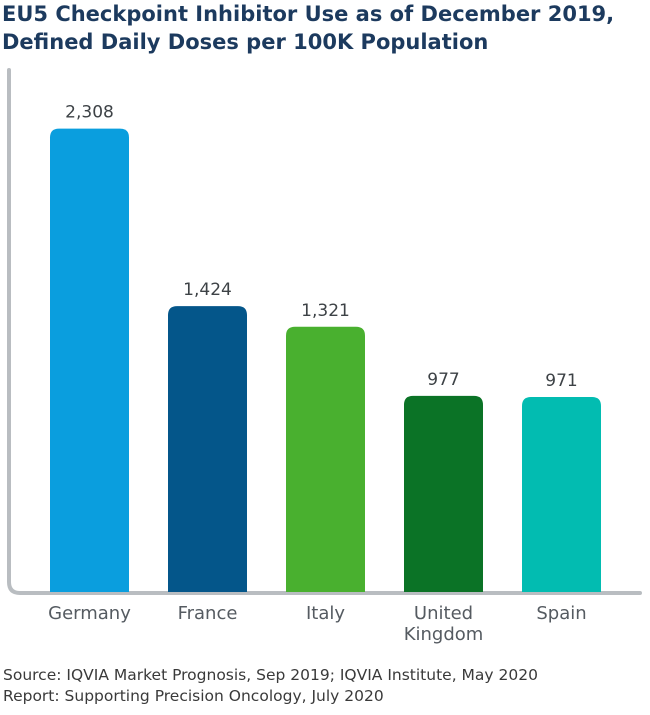 The image size is (650, 715). Describe the element at coordinates (443, 613) in the screenshot. I see `category-label: United` at that location.